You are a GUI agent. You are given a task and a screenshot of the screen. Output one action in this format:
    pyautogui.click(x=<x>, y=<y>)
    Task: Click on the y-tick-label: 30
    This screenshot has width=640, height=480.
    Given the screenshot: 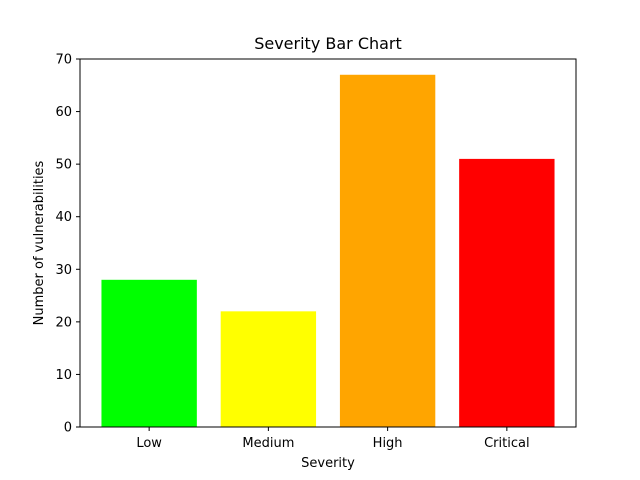 What is the action you would take?
    pyautogui.click(x=63, y=270)
    